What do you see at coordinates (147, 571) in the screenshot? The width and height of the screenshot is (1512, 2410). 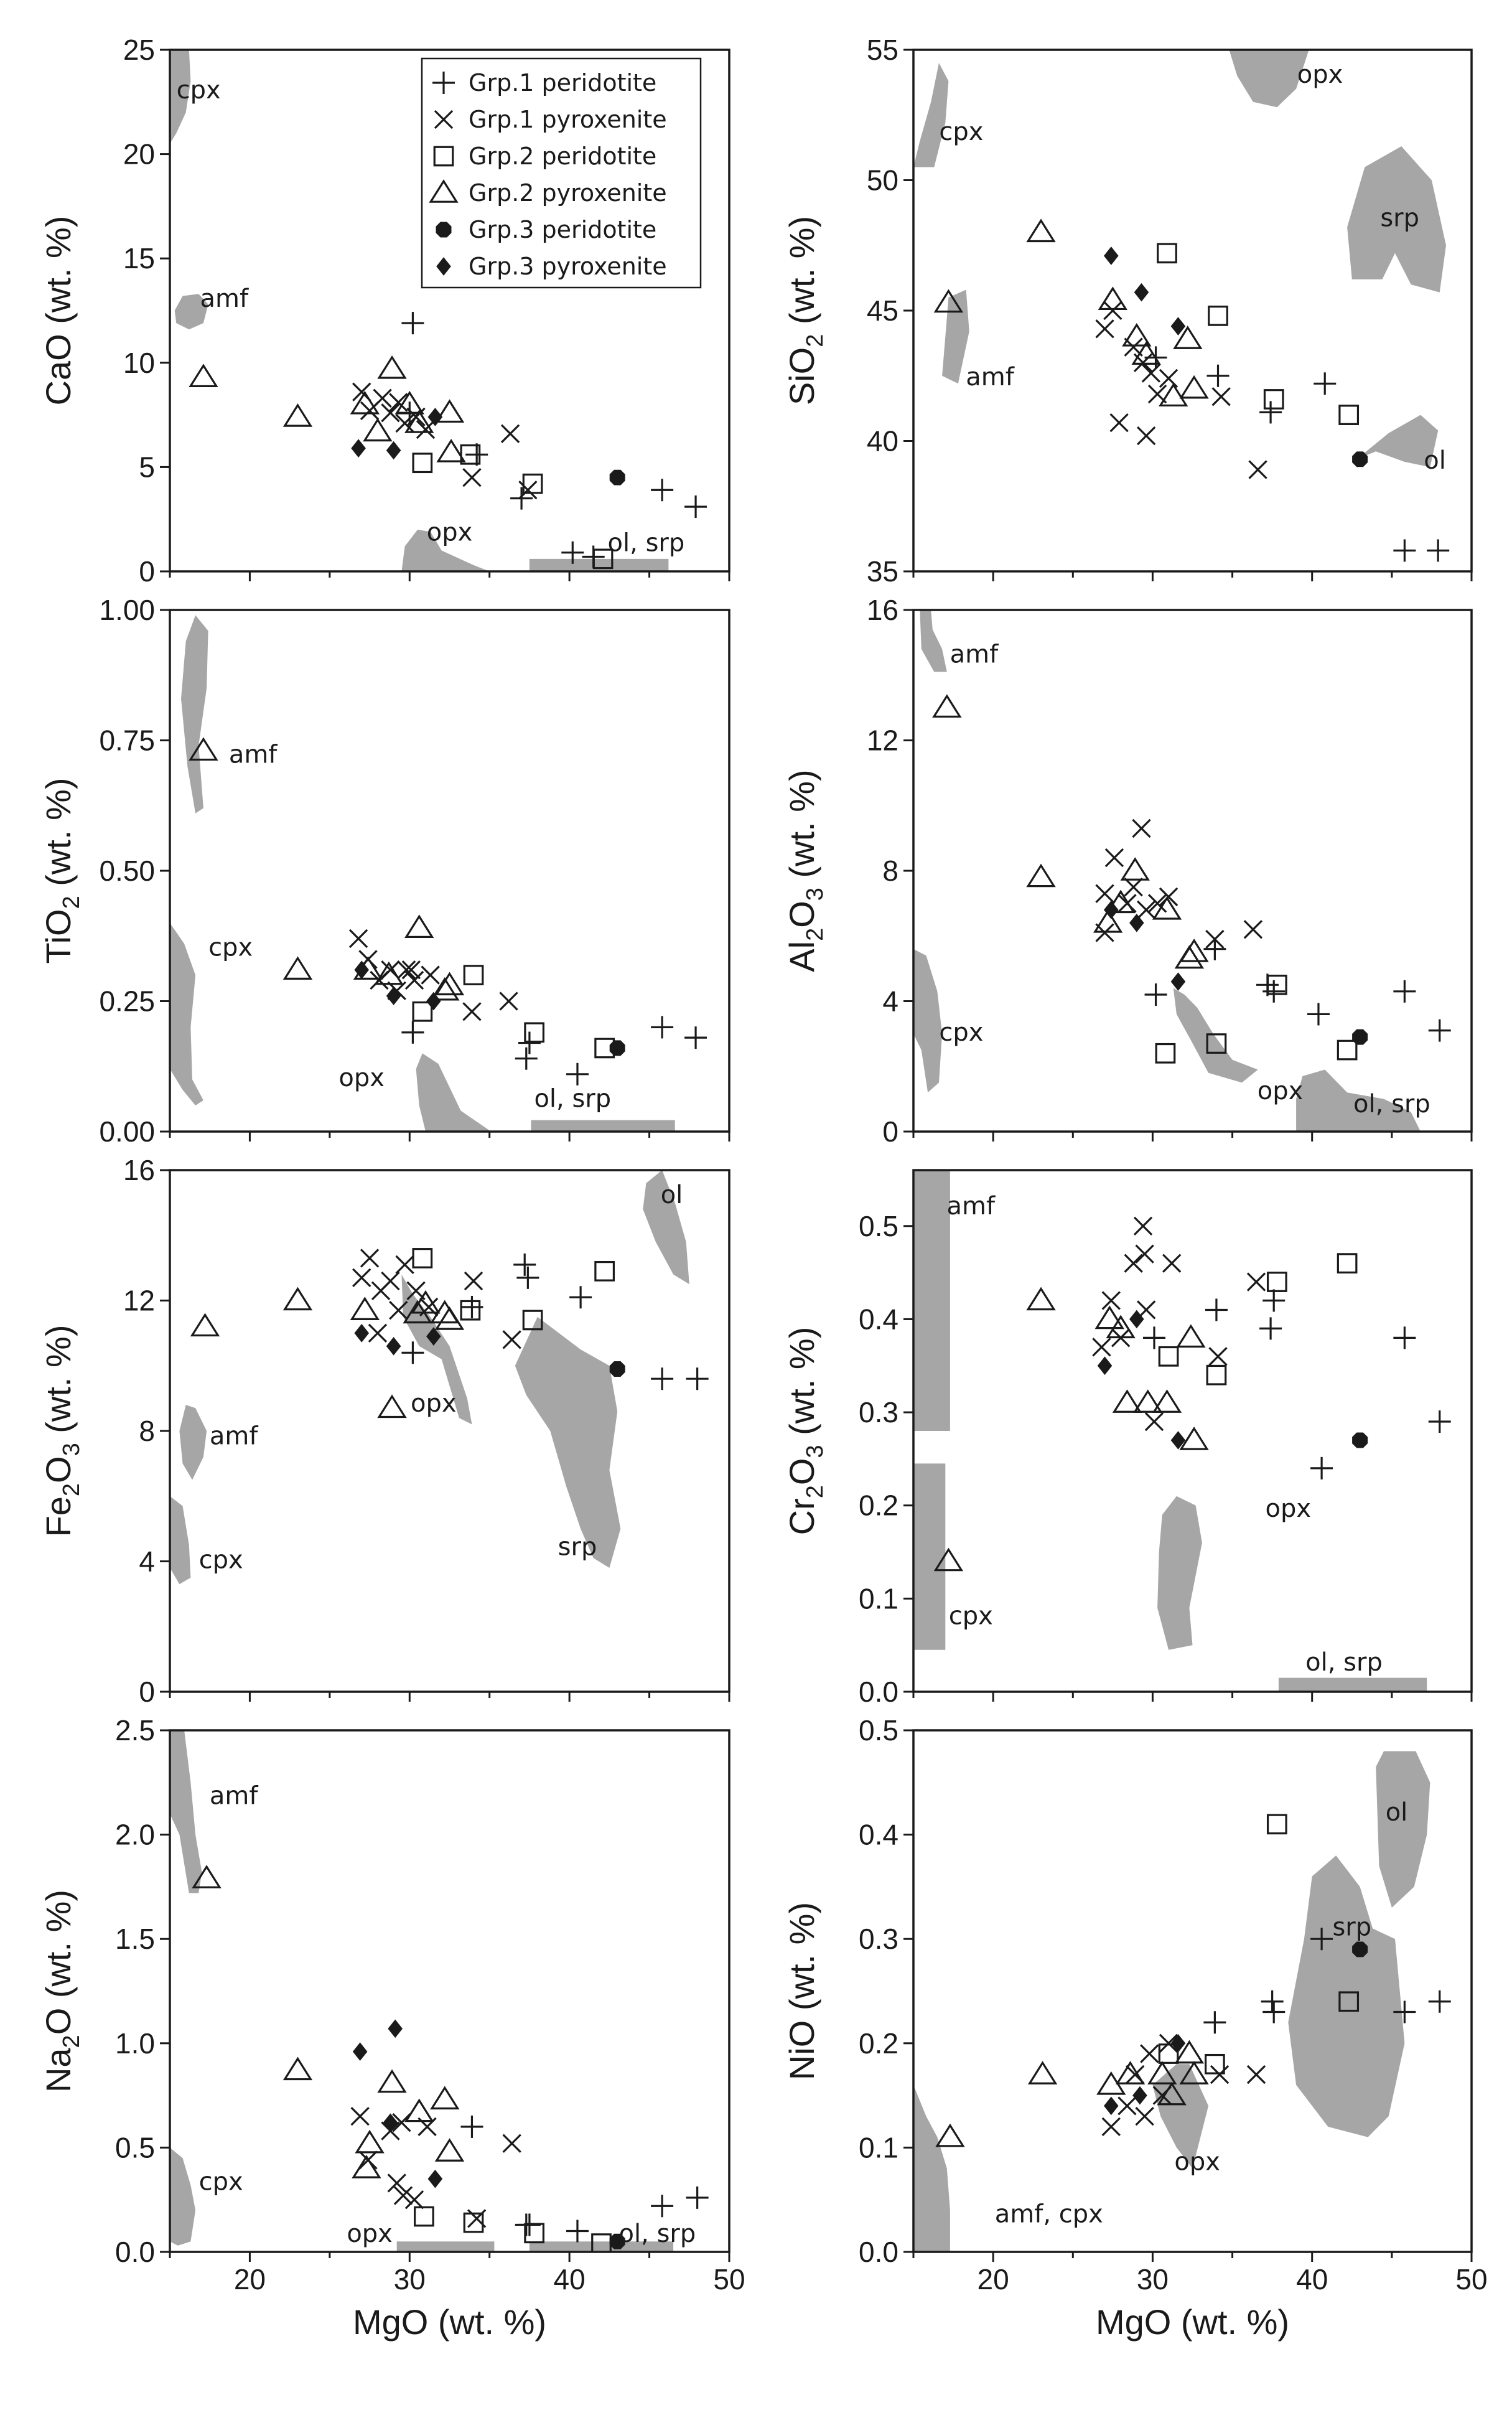 I see `y-tick-label: 0` at bounding box center [147, 571].